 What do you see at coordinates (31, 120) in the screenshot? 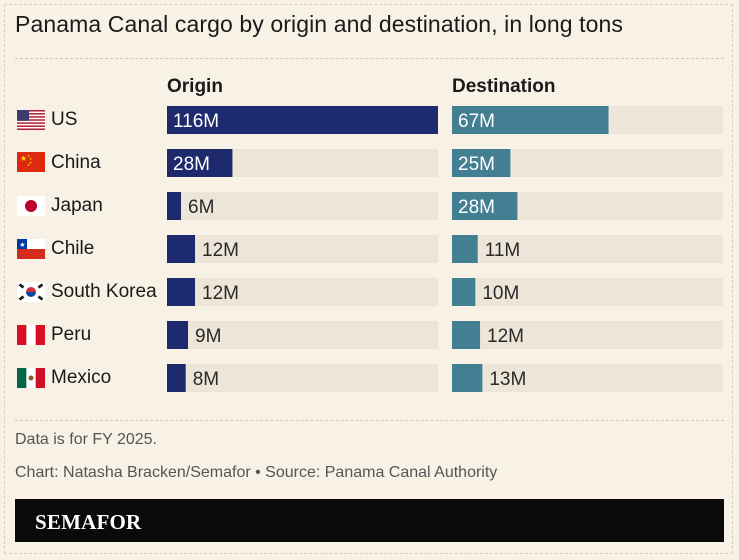
I see `us-flag-icon` at bounding box center [31, 120].